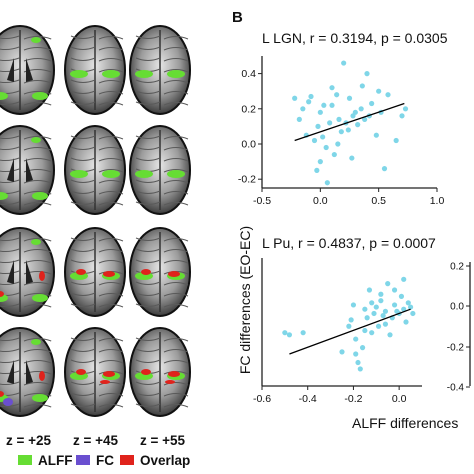 The image size is (474, 474). What do you see at coordinates (353, 399) in the screenshot?
I see `x-tick-label: -0.2` at bounding box center [353, 399].